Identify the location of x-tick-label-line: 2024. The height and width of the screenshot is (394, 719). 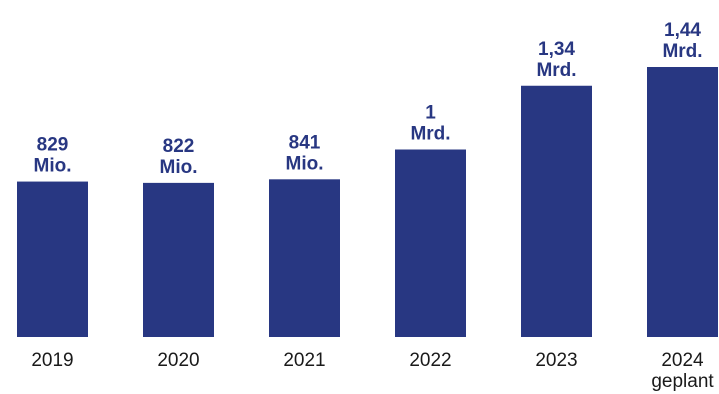
(682, 360).